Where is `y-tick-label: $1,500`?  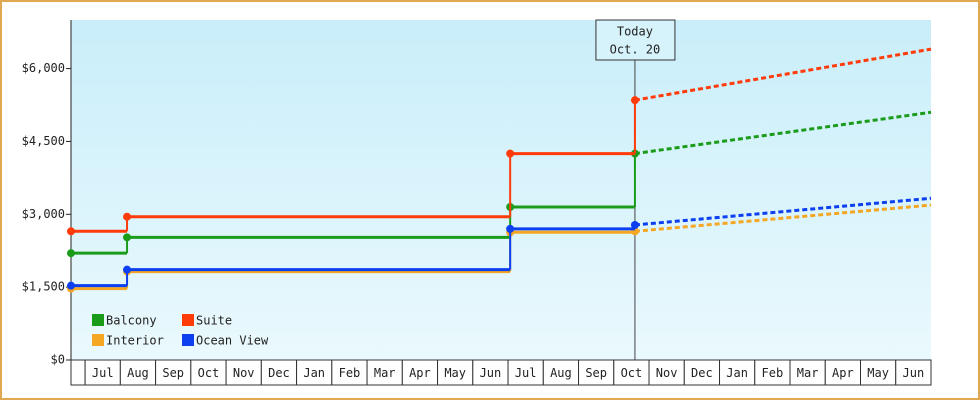 y-tick-label: $1,500 is located at coordinates (43, 287).